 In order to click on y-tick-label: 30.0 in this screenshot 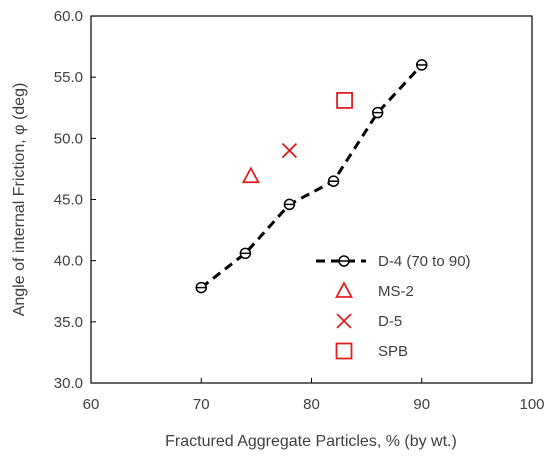, I will do `click(68, 383)`.